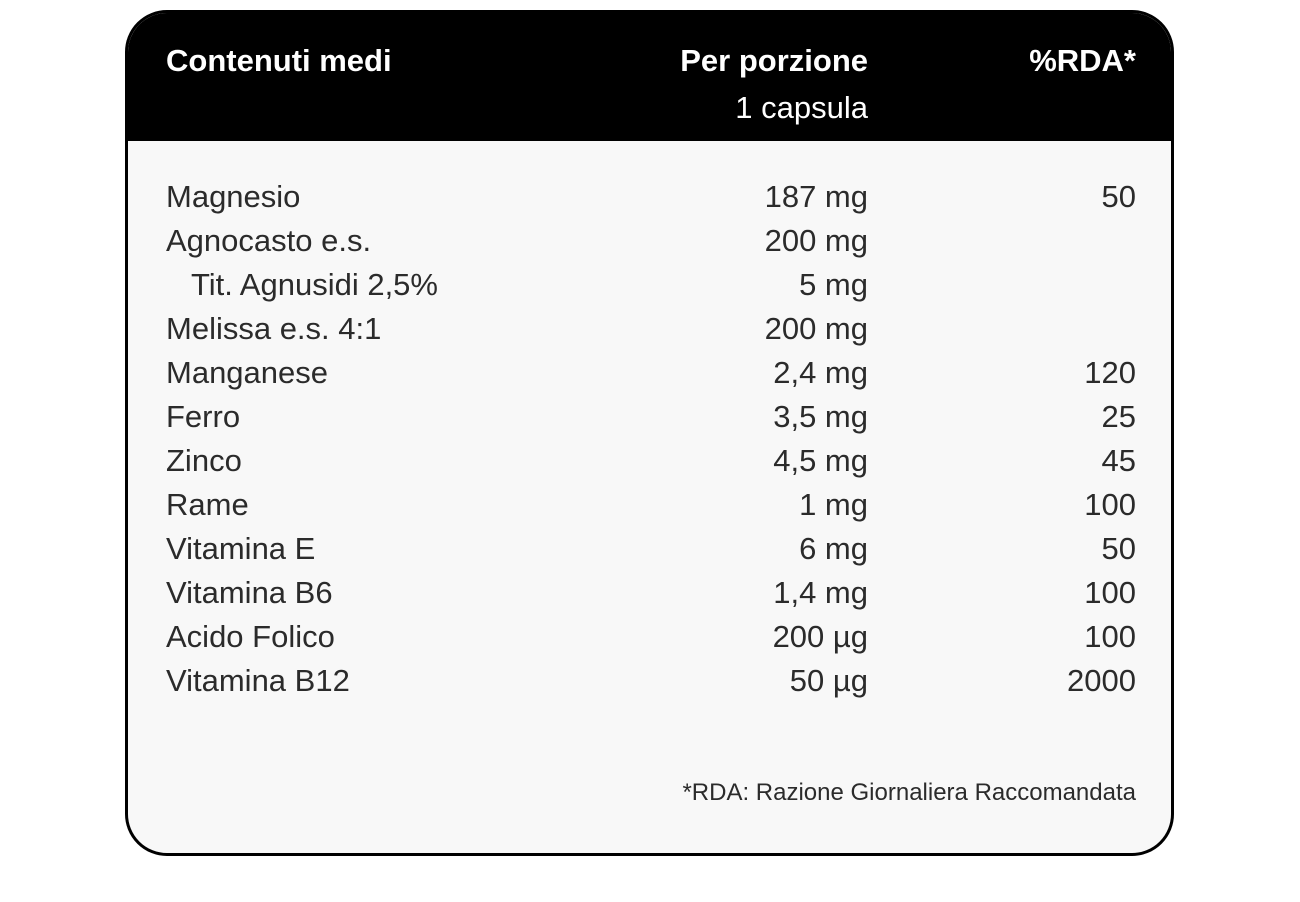 This screenshot has width=1300, height=902. I want to click on row-amount: 1 mg, so click(833, 504).